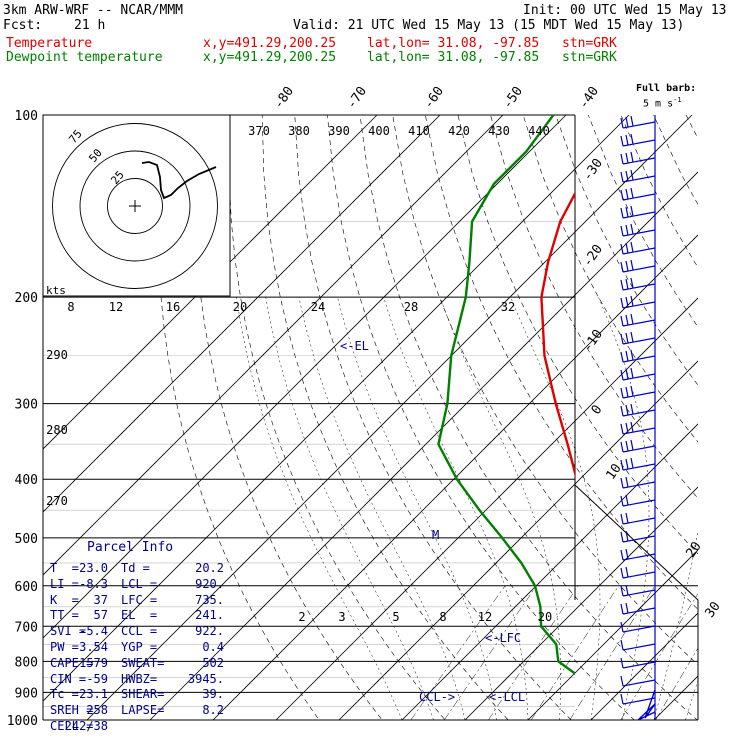 The width and height of the screenshot is (740, 740). Describe the element at coordinates (72, 662) in the screenshot. I see `parcel-cell: CAPE =` at that location.